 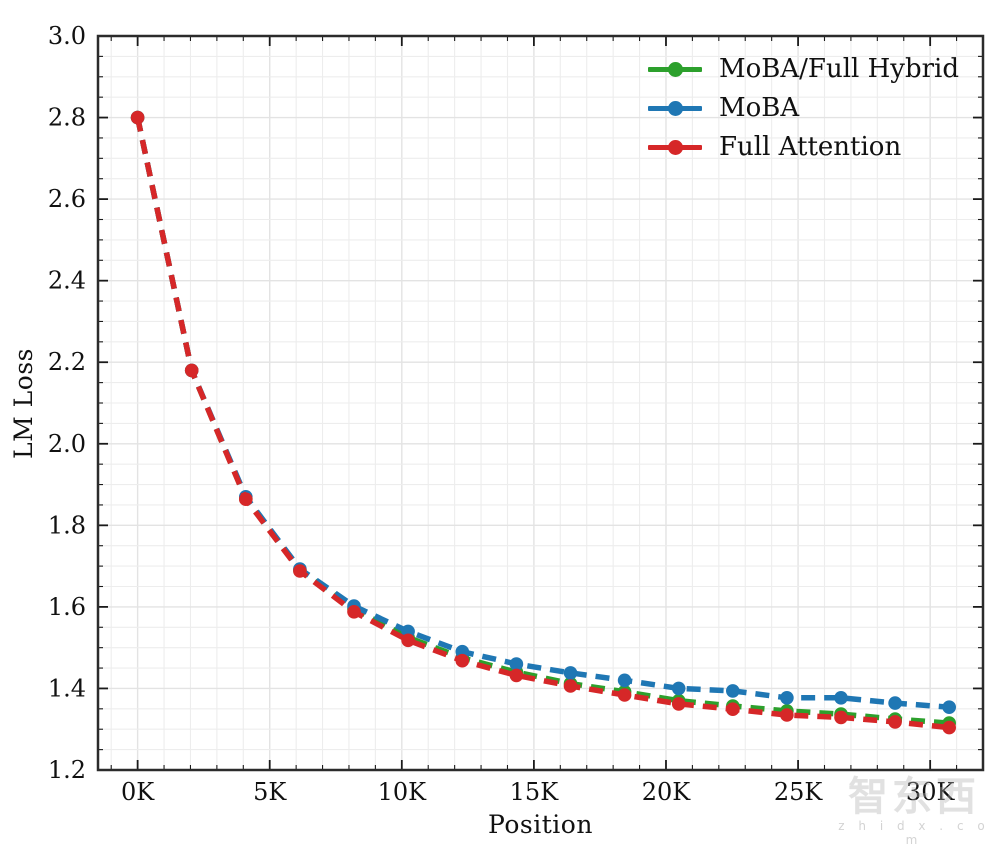 What do you see at coordinates (535, 792) in the screenshot?
I see `x-tick-label: 15K` at bounding box center [535, 792].